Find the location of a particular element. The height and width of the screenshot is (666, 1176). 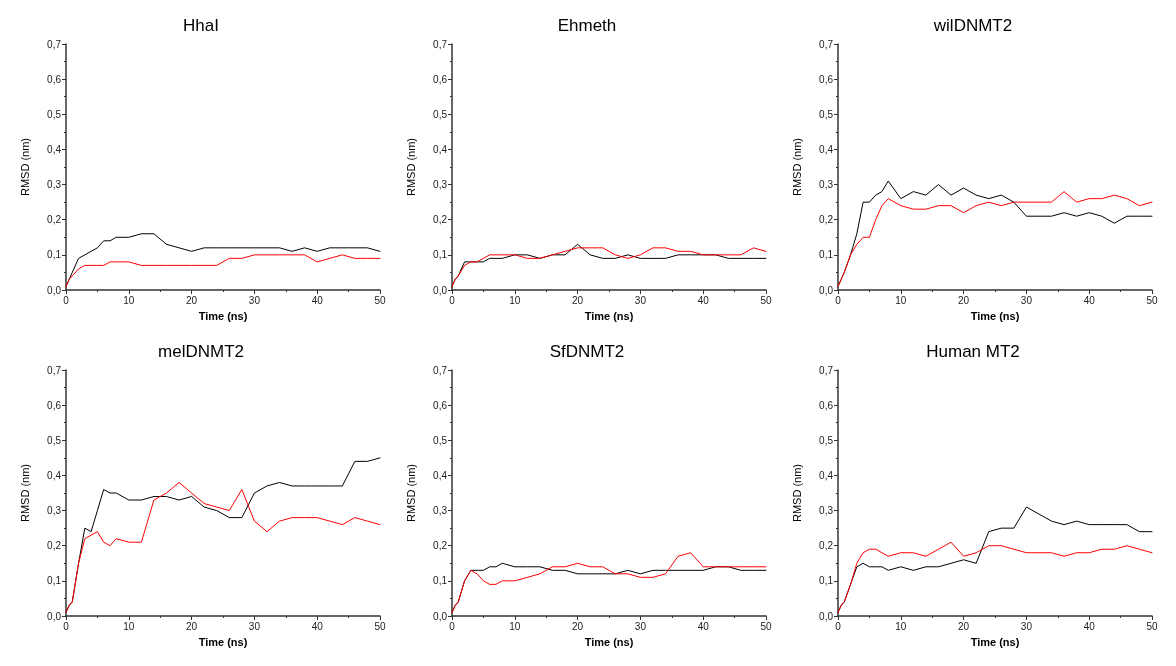

chart-title: Ehmeth is located at coordinates (587, 25).